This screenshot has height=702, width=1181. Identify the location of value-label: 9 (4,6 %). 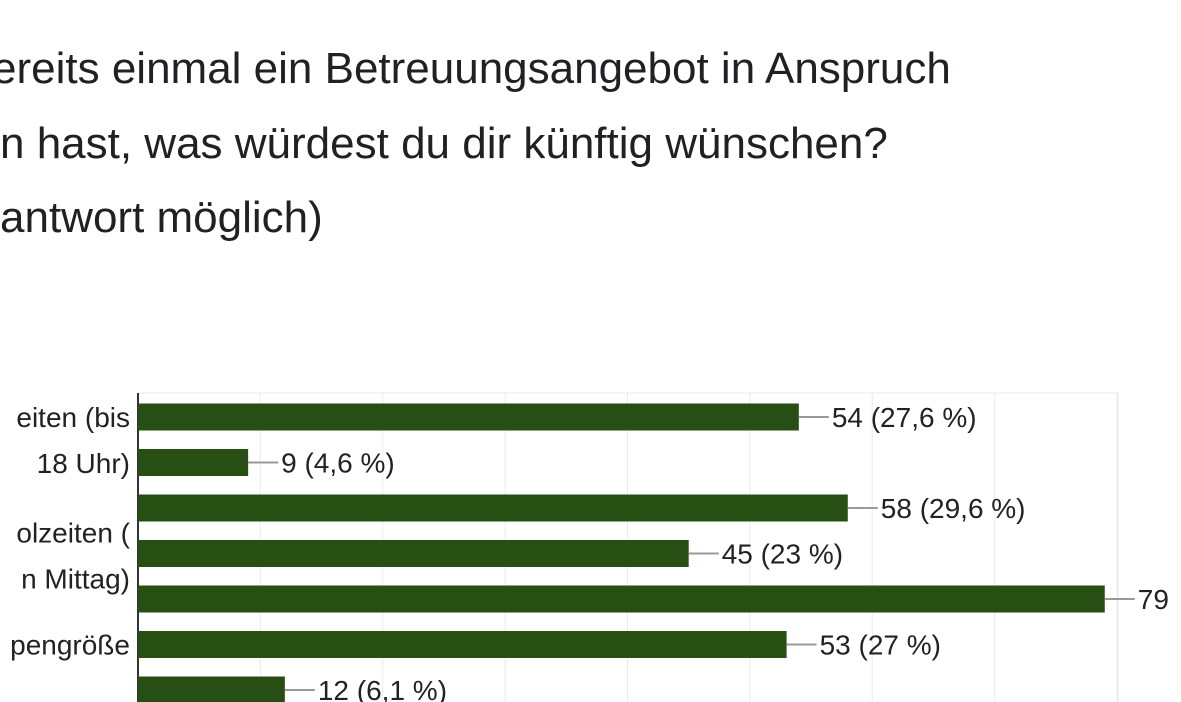
(338, 463).